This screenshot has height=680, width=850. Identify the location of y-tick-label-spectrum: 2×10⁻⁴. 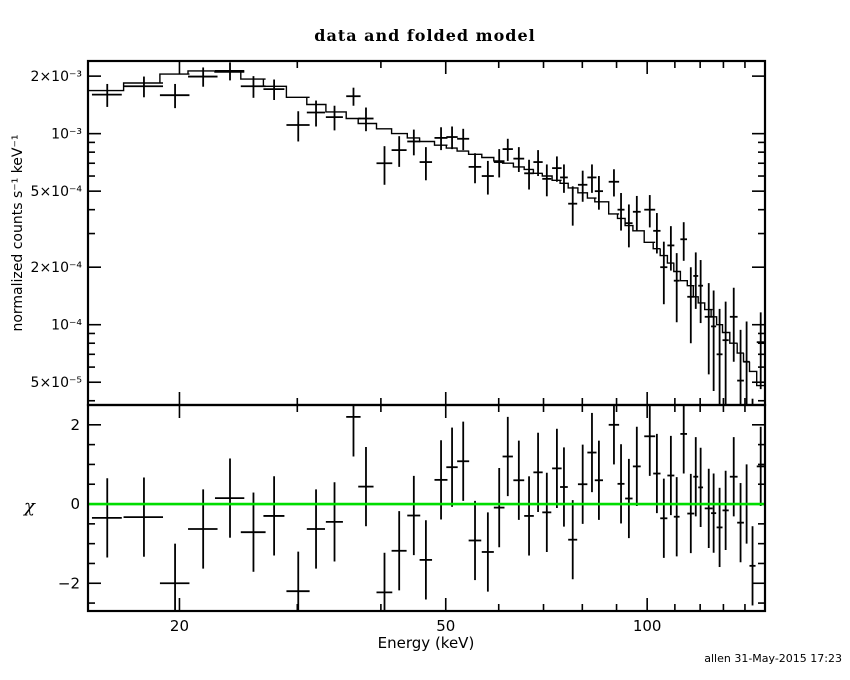
(57, 268).